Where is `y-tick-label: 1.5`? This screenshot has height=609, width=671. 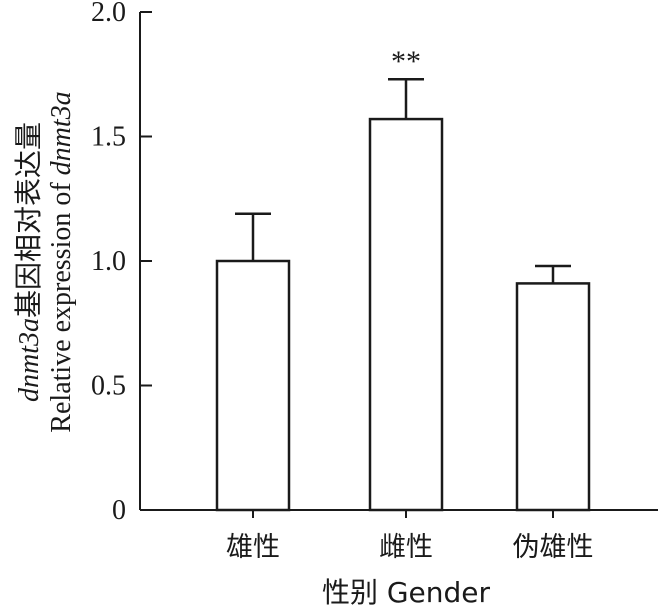
y-tick-label: 1.5 is located at coordinates (108, 137).